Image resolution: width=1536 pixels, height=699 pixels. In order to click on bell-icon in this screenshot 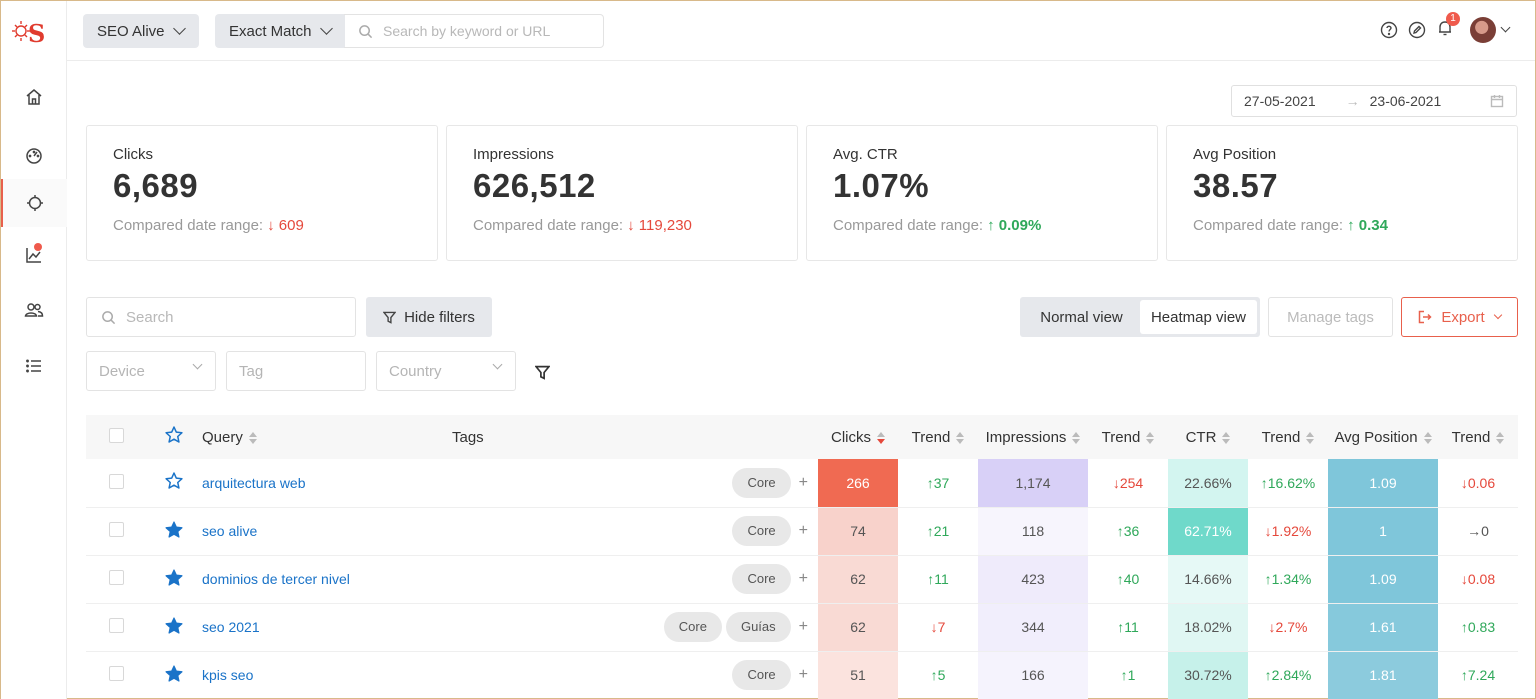, I will do `click(1445, 27)`.